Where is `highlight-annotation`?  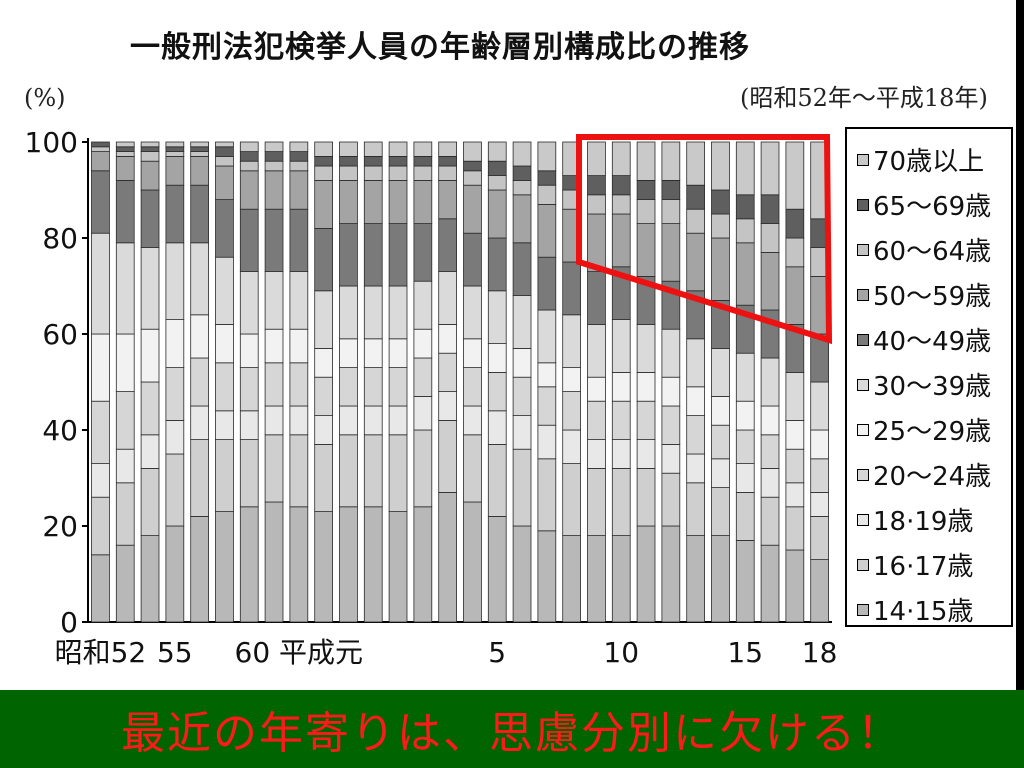 highlight-annotation is located at coordinates (704, 239).